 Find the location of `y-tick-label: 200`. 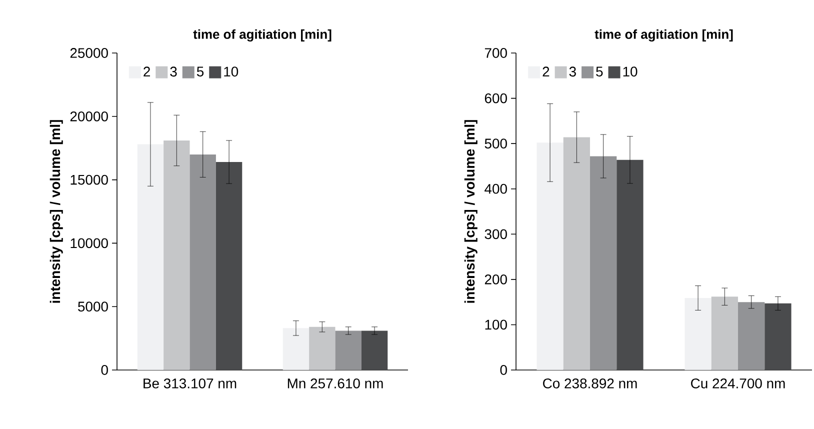

y-tick-label: 200 is located at coordinates (495, 279).